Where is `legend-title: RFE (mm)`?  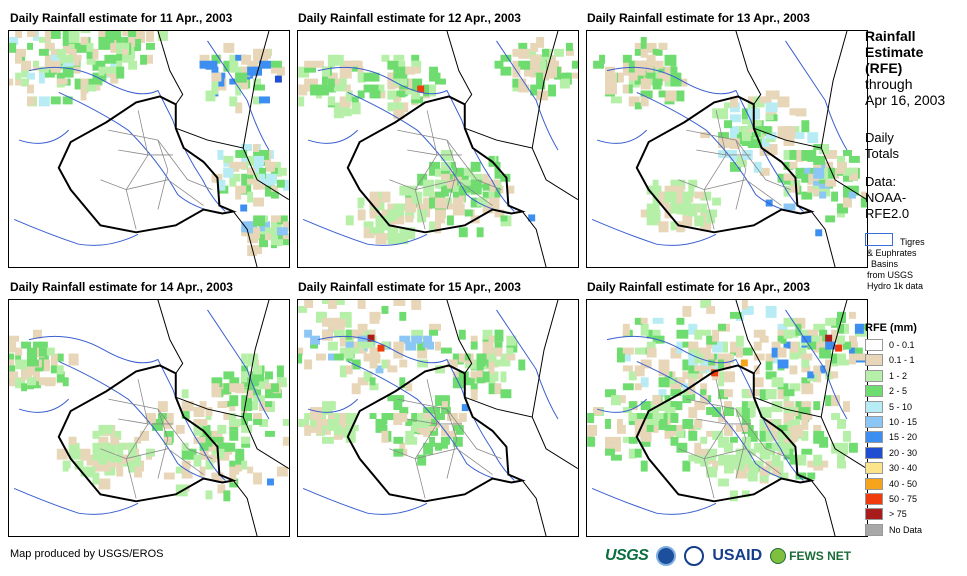 legend-title: RFE (mm) is located at coordinates (891, 328).